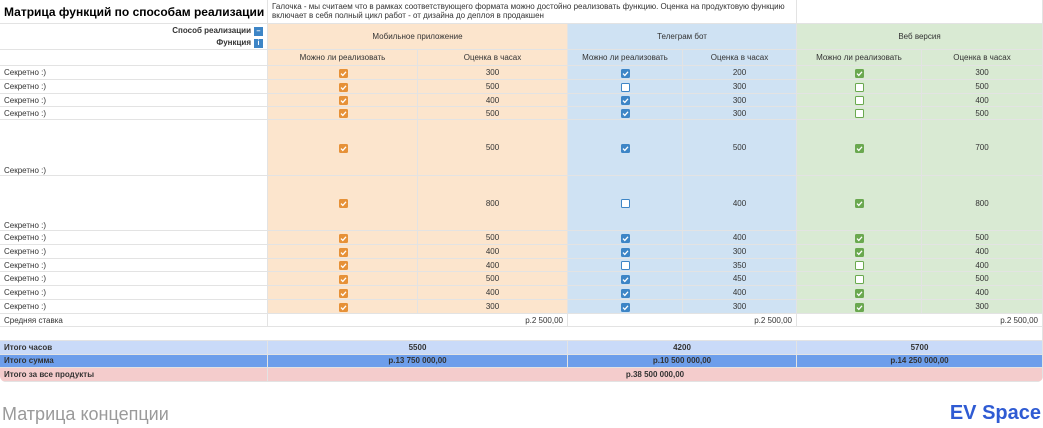 The image size is (1043, 428). What do you see at coordinates (211, 30) in the screenshot?
I see `corner-label: Способ реализации` at bounding box center [211, 30].